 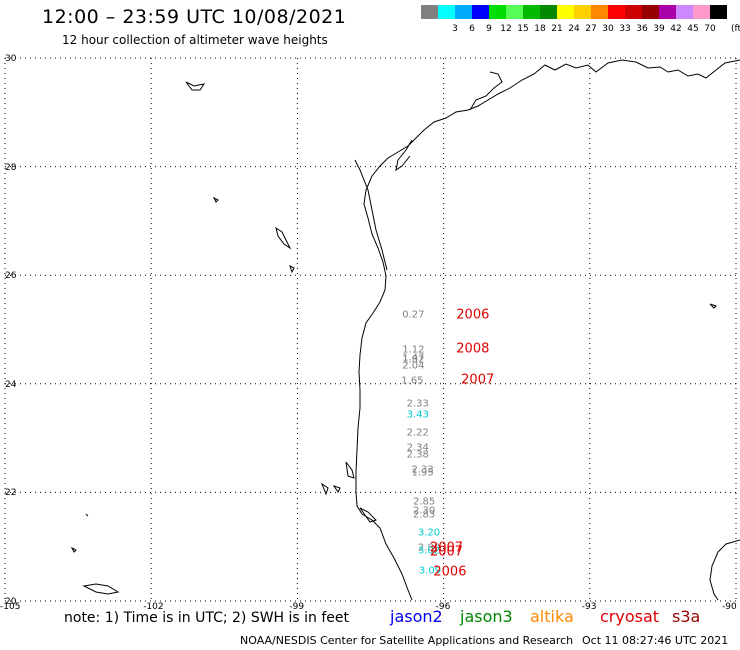 I want to click on legend-tick-label: 15, so click(x=523, y=29).